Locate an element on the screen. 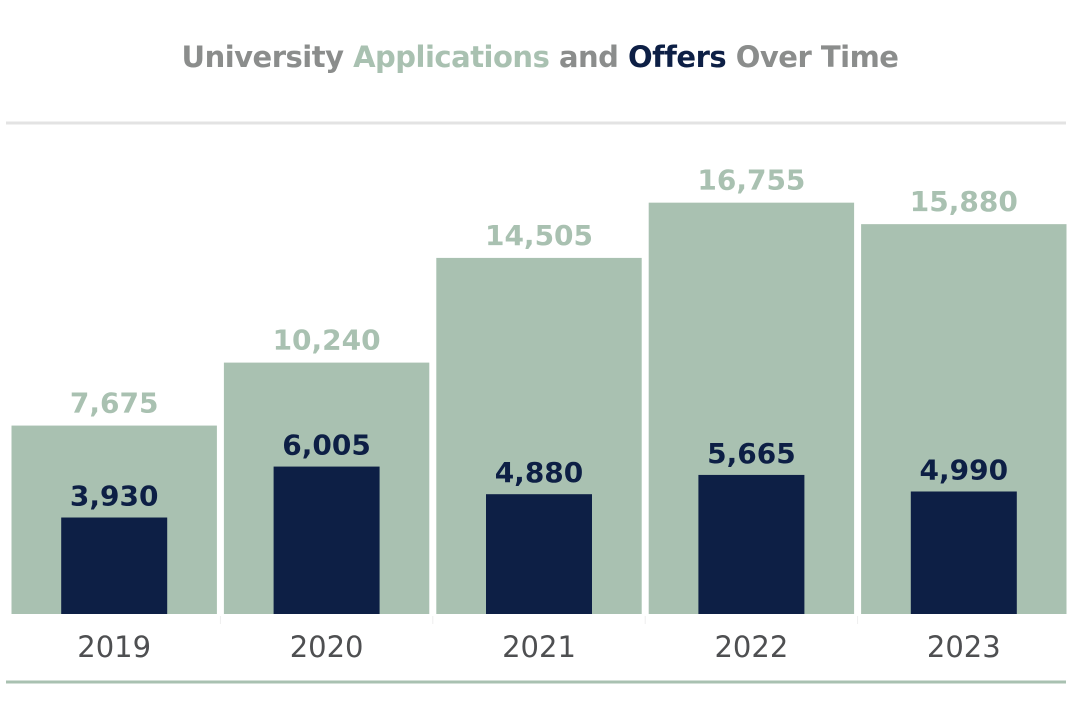 The image size is (1080, 708). title-part-university: University is located at coordinates (267, 57).